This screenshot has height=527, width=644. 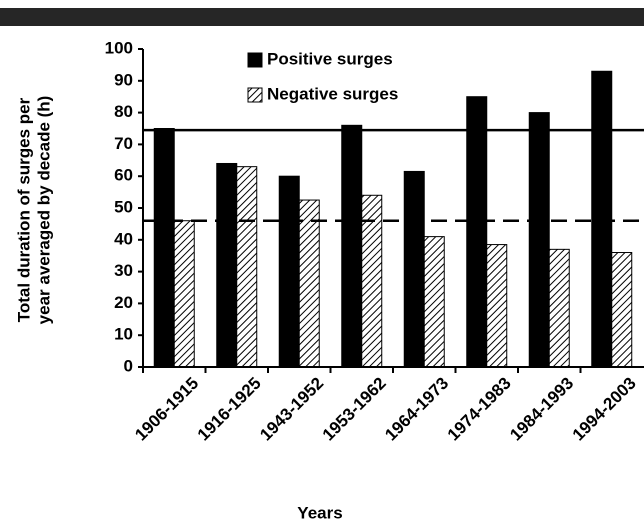 What do you see at coordinates (123, 175) in the screenshot?
I see `y-tick-label: 60` at bounding box center [123, 175].